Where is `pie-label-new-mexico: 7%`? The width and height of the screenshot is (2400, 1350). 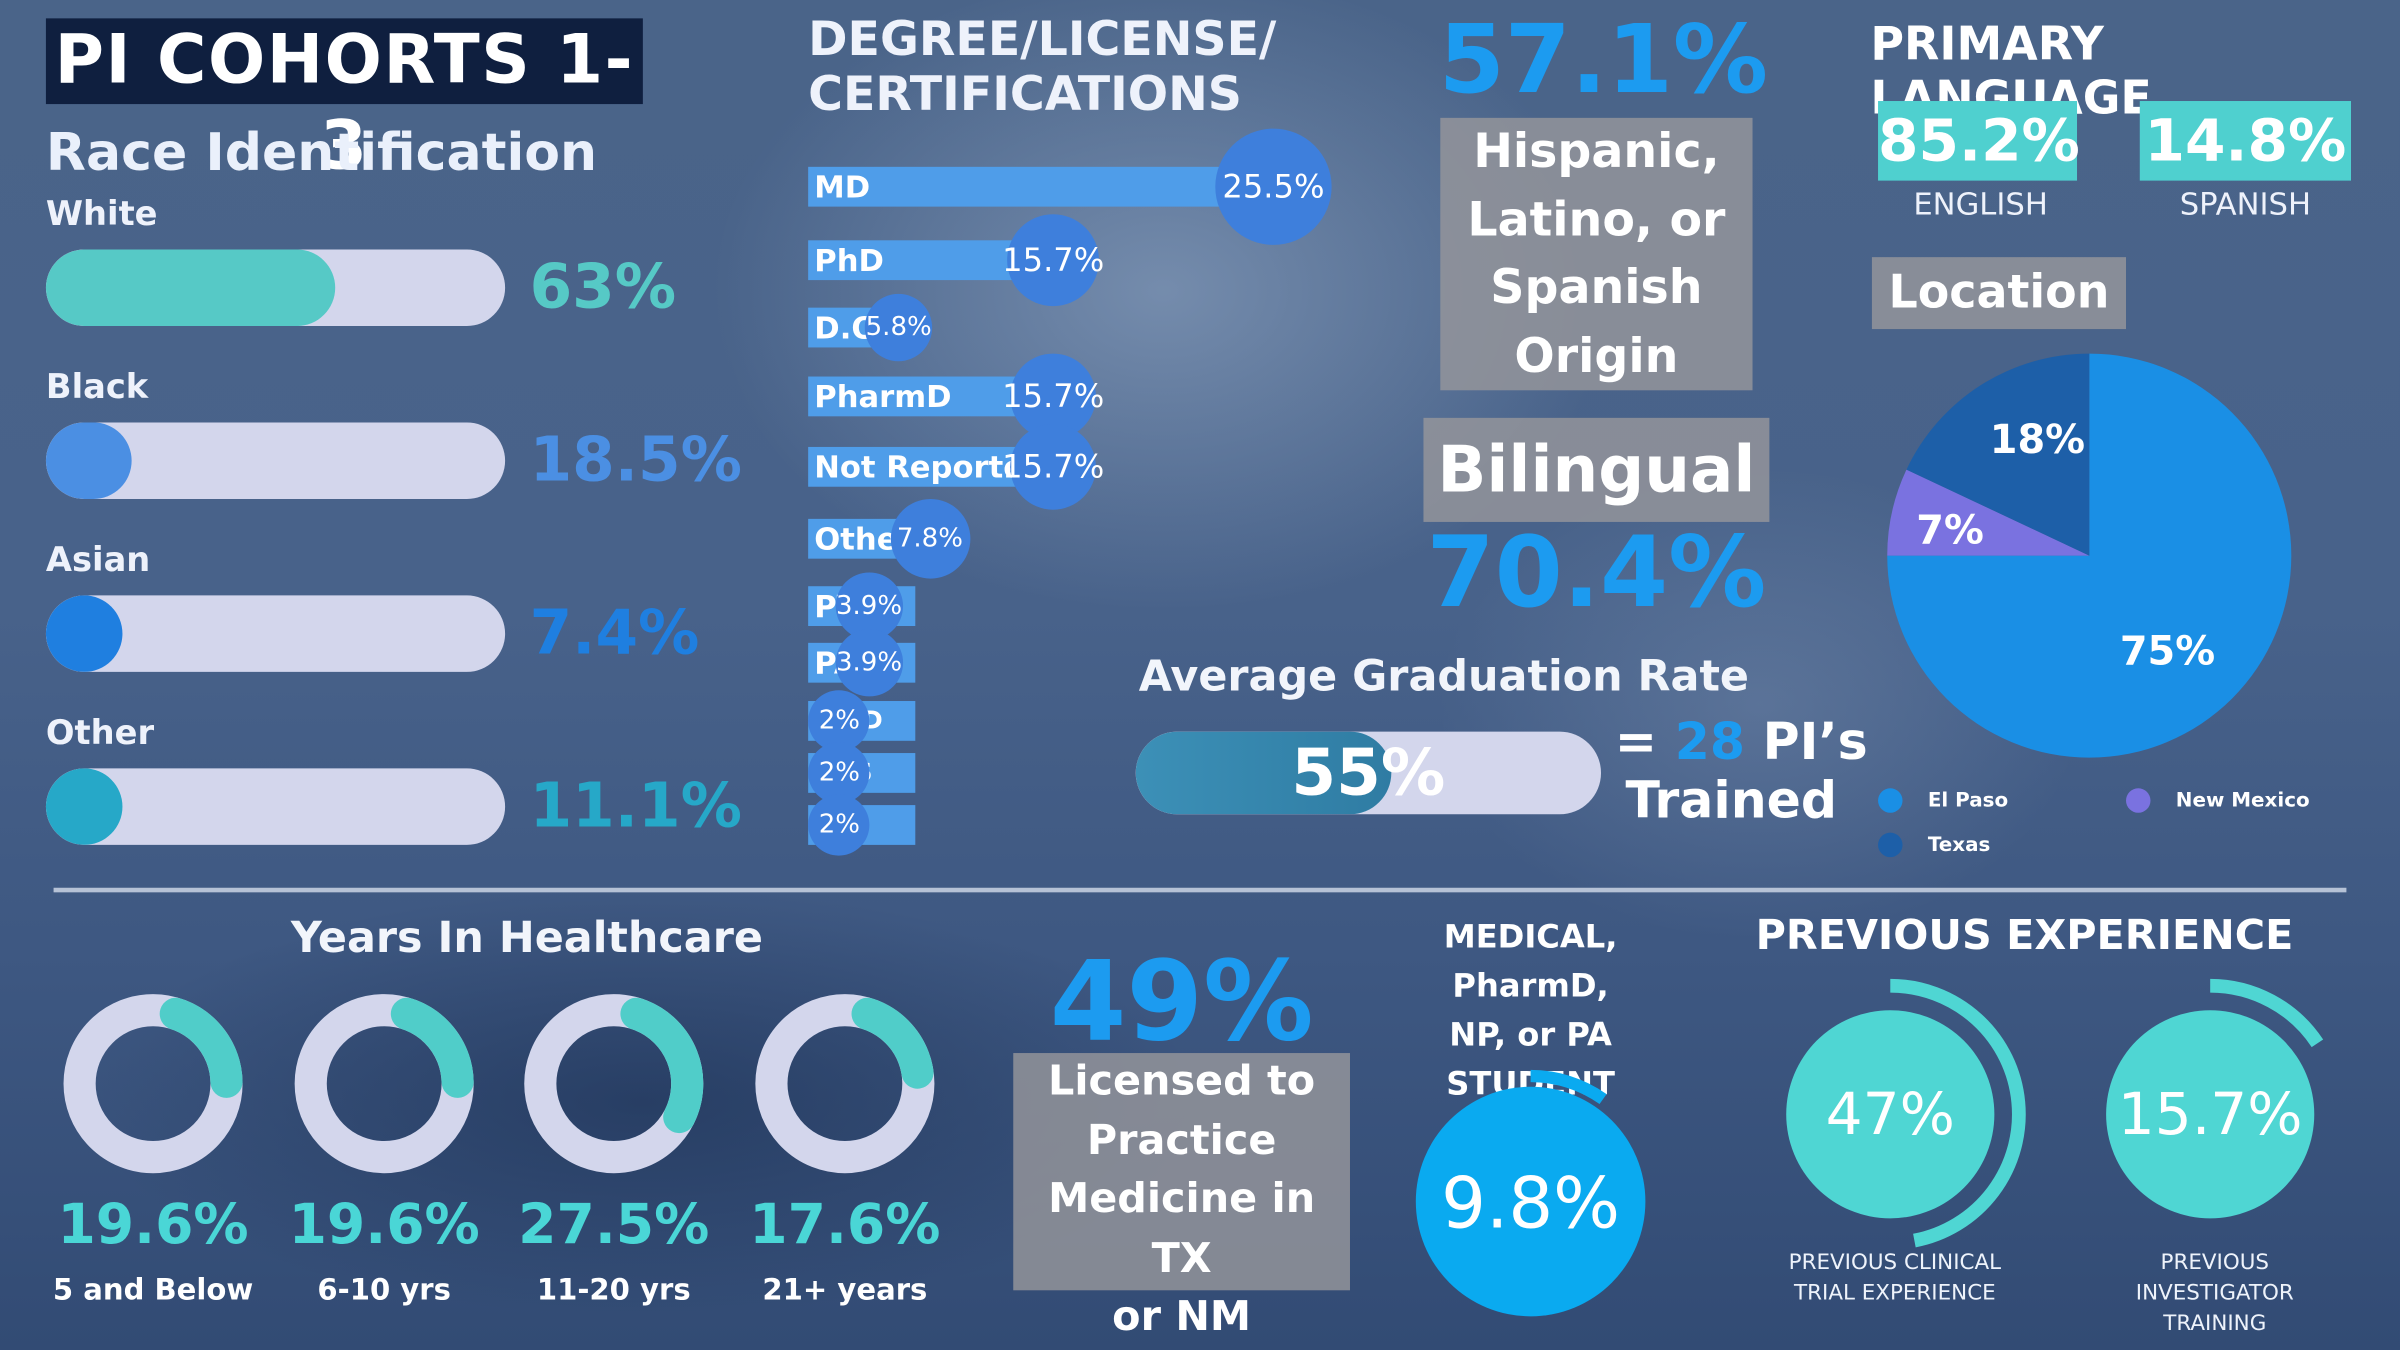 pie-label-new-mexico: 7% is located at coordinates (1950, 530).